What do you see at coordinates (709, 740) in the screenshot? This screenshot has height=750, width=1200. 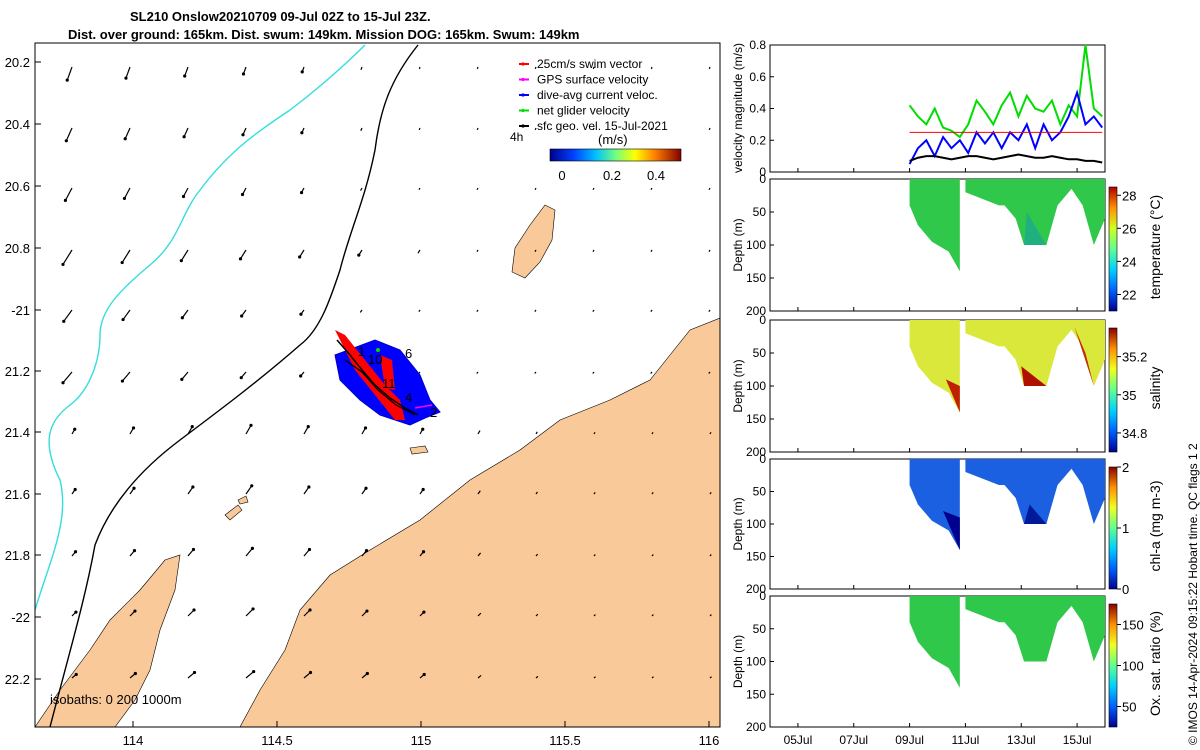 I see `lon-tick-label: 116` at bounding box center [709, 740].